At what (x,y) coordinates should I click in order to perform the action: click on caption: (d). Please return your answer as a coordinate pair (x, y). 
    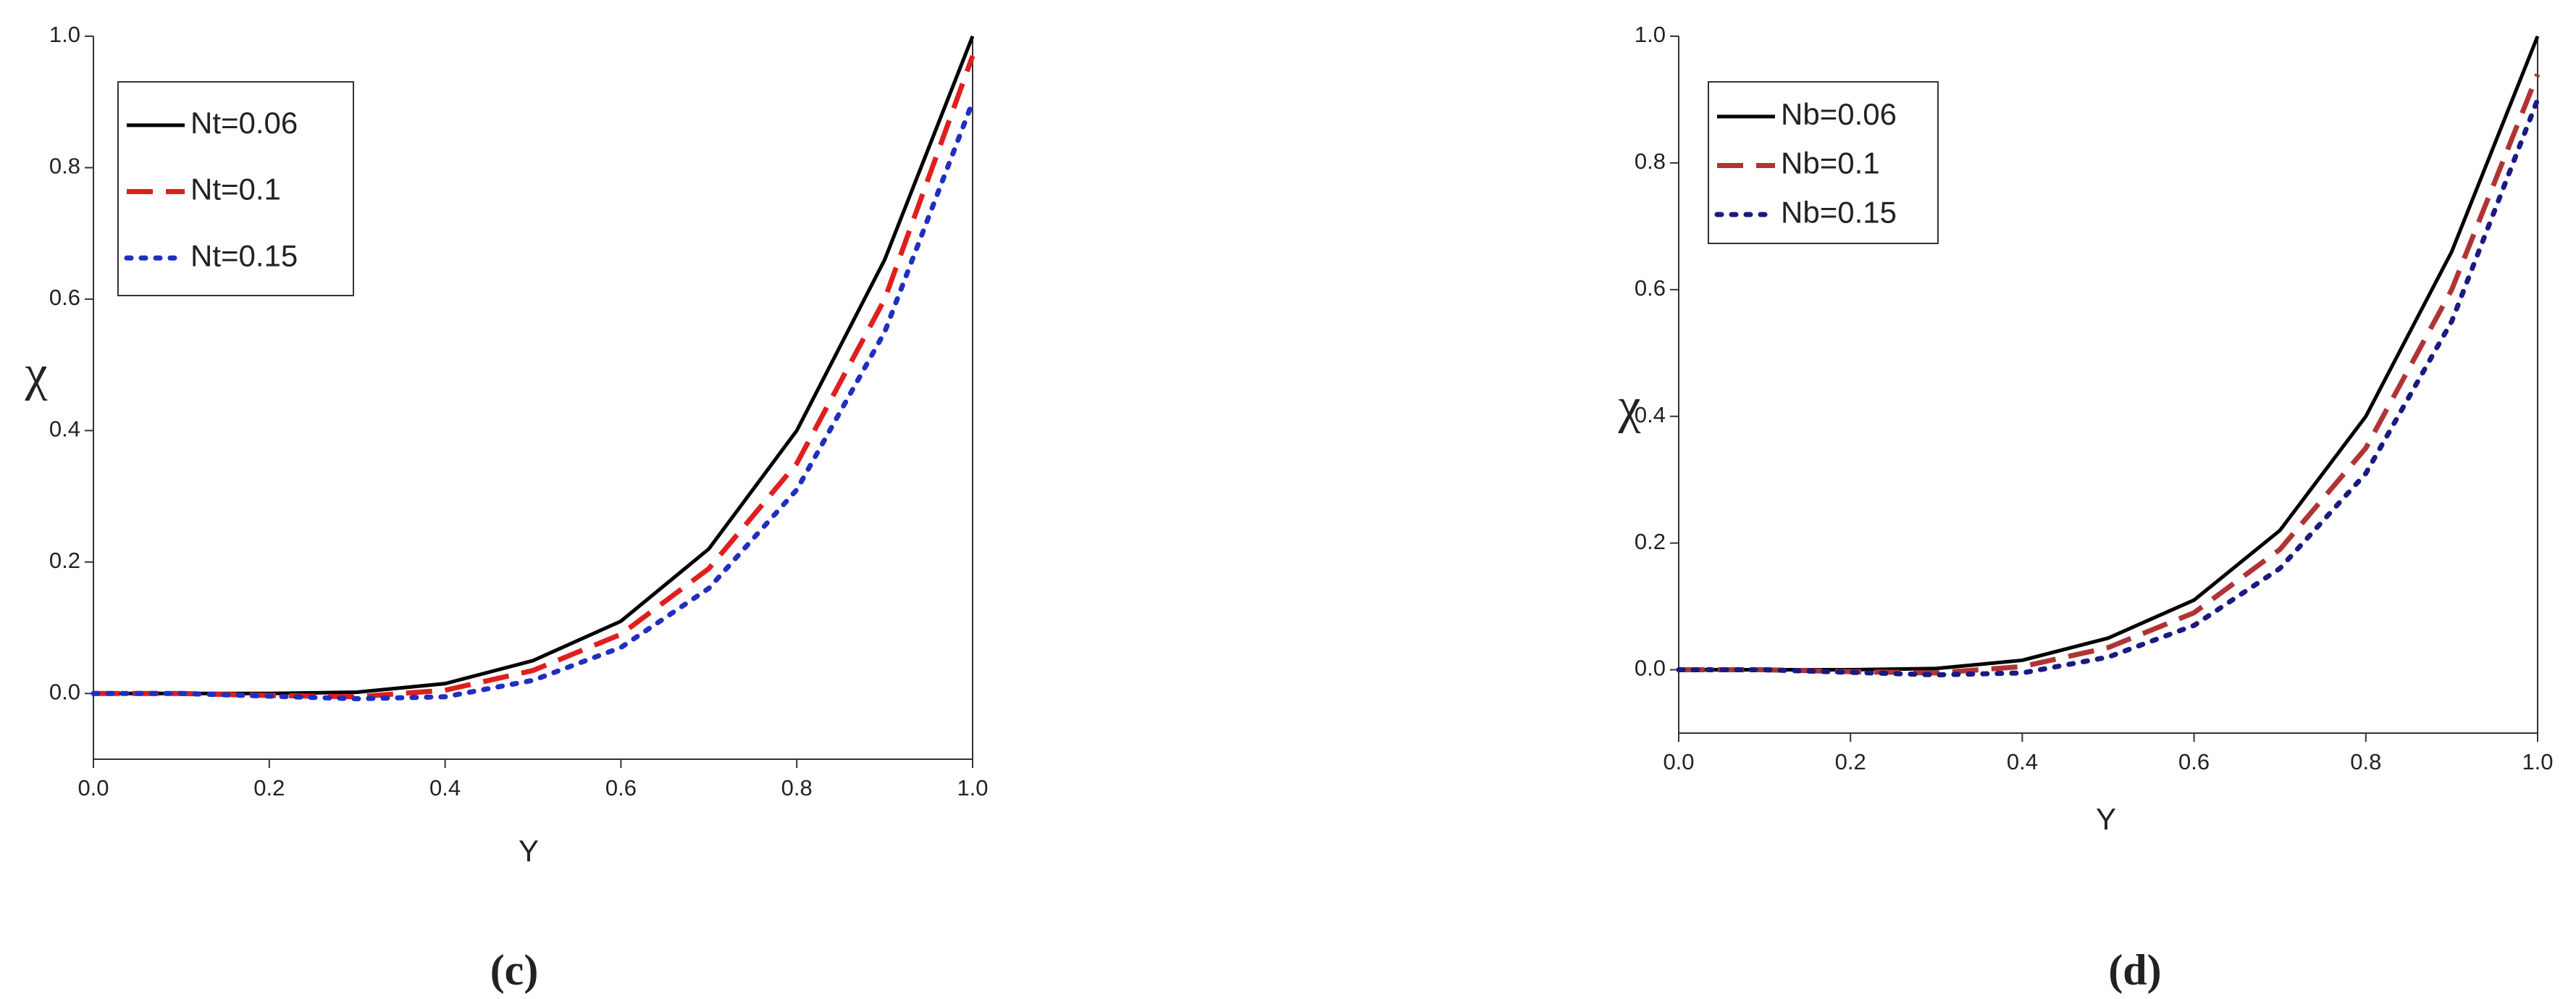
    Looking at the image, I should click on (2134, 970).